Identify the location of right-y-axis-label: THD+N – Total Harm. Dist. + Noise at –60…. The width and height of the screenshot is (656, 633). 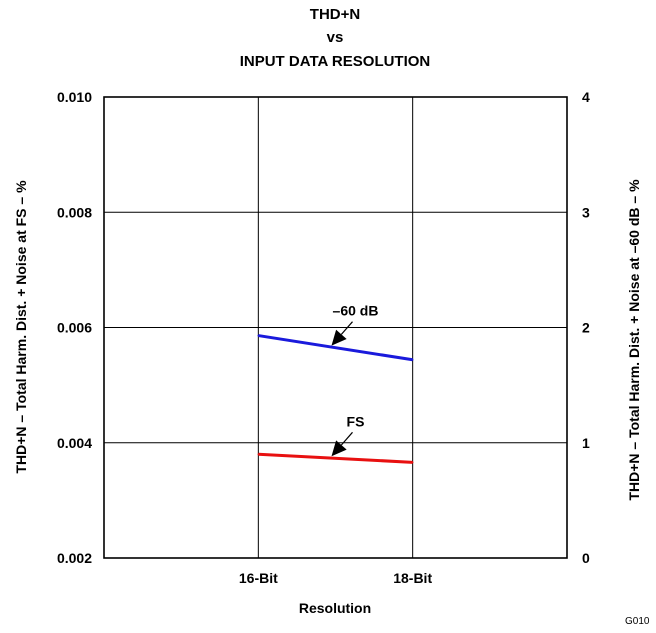
(634, 340).